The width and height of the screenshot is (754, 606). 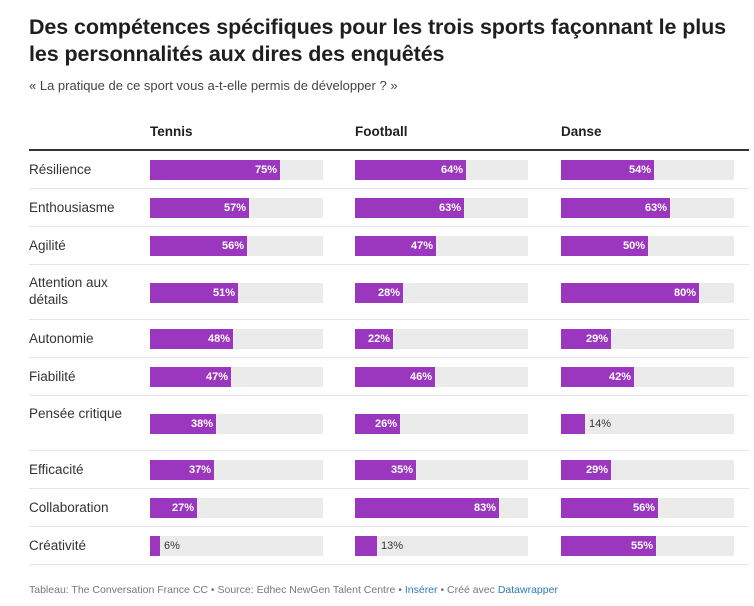 What do you see at coordinates (378, 339) in the screenshot?
I see `bar-value-label: 22%` at bounding box center [378, 339].